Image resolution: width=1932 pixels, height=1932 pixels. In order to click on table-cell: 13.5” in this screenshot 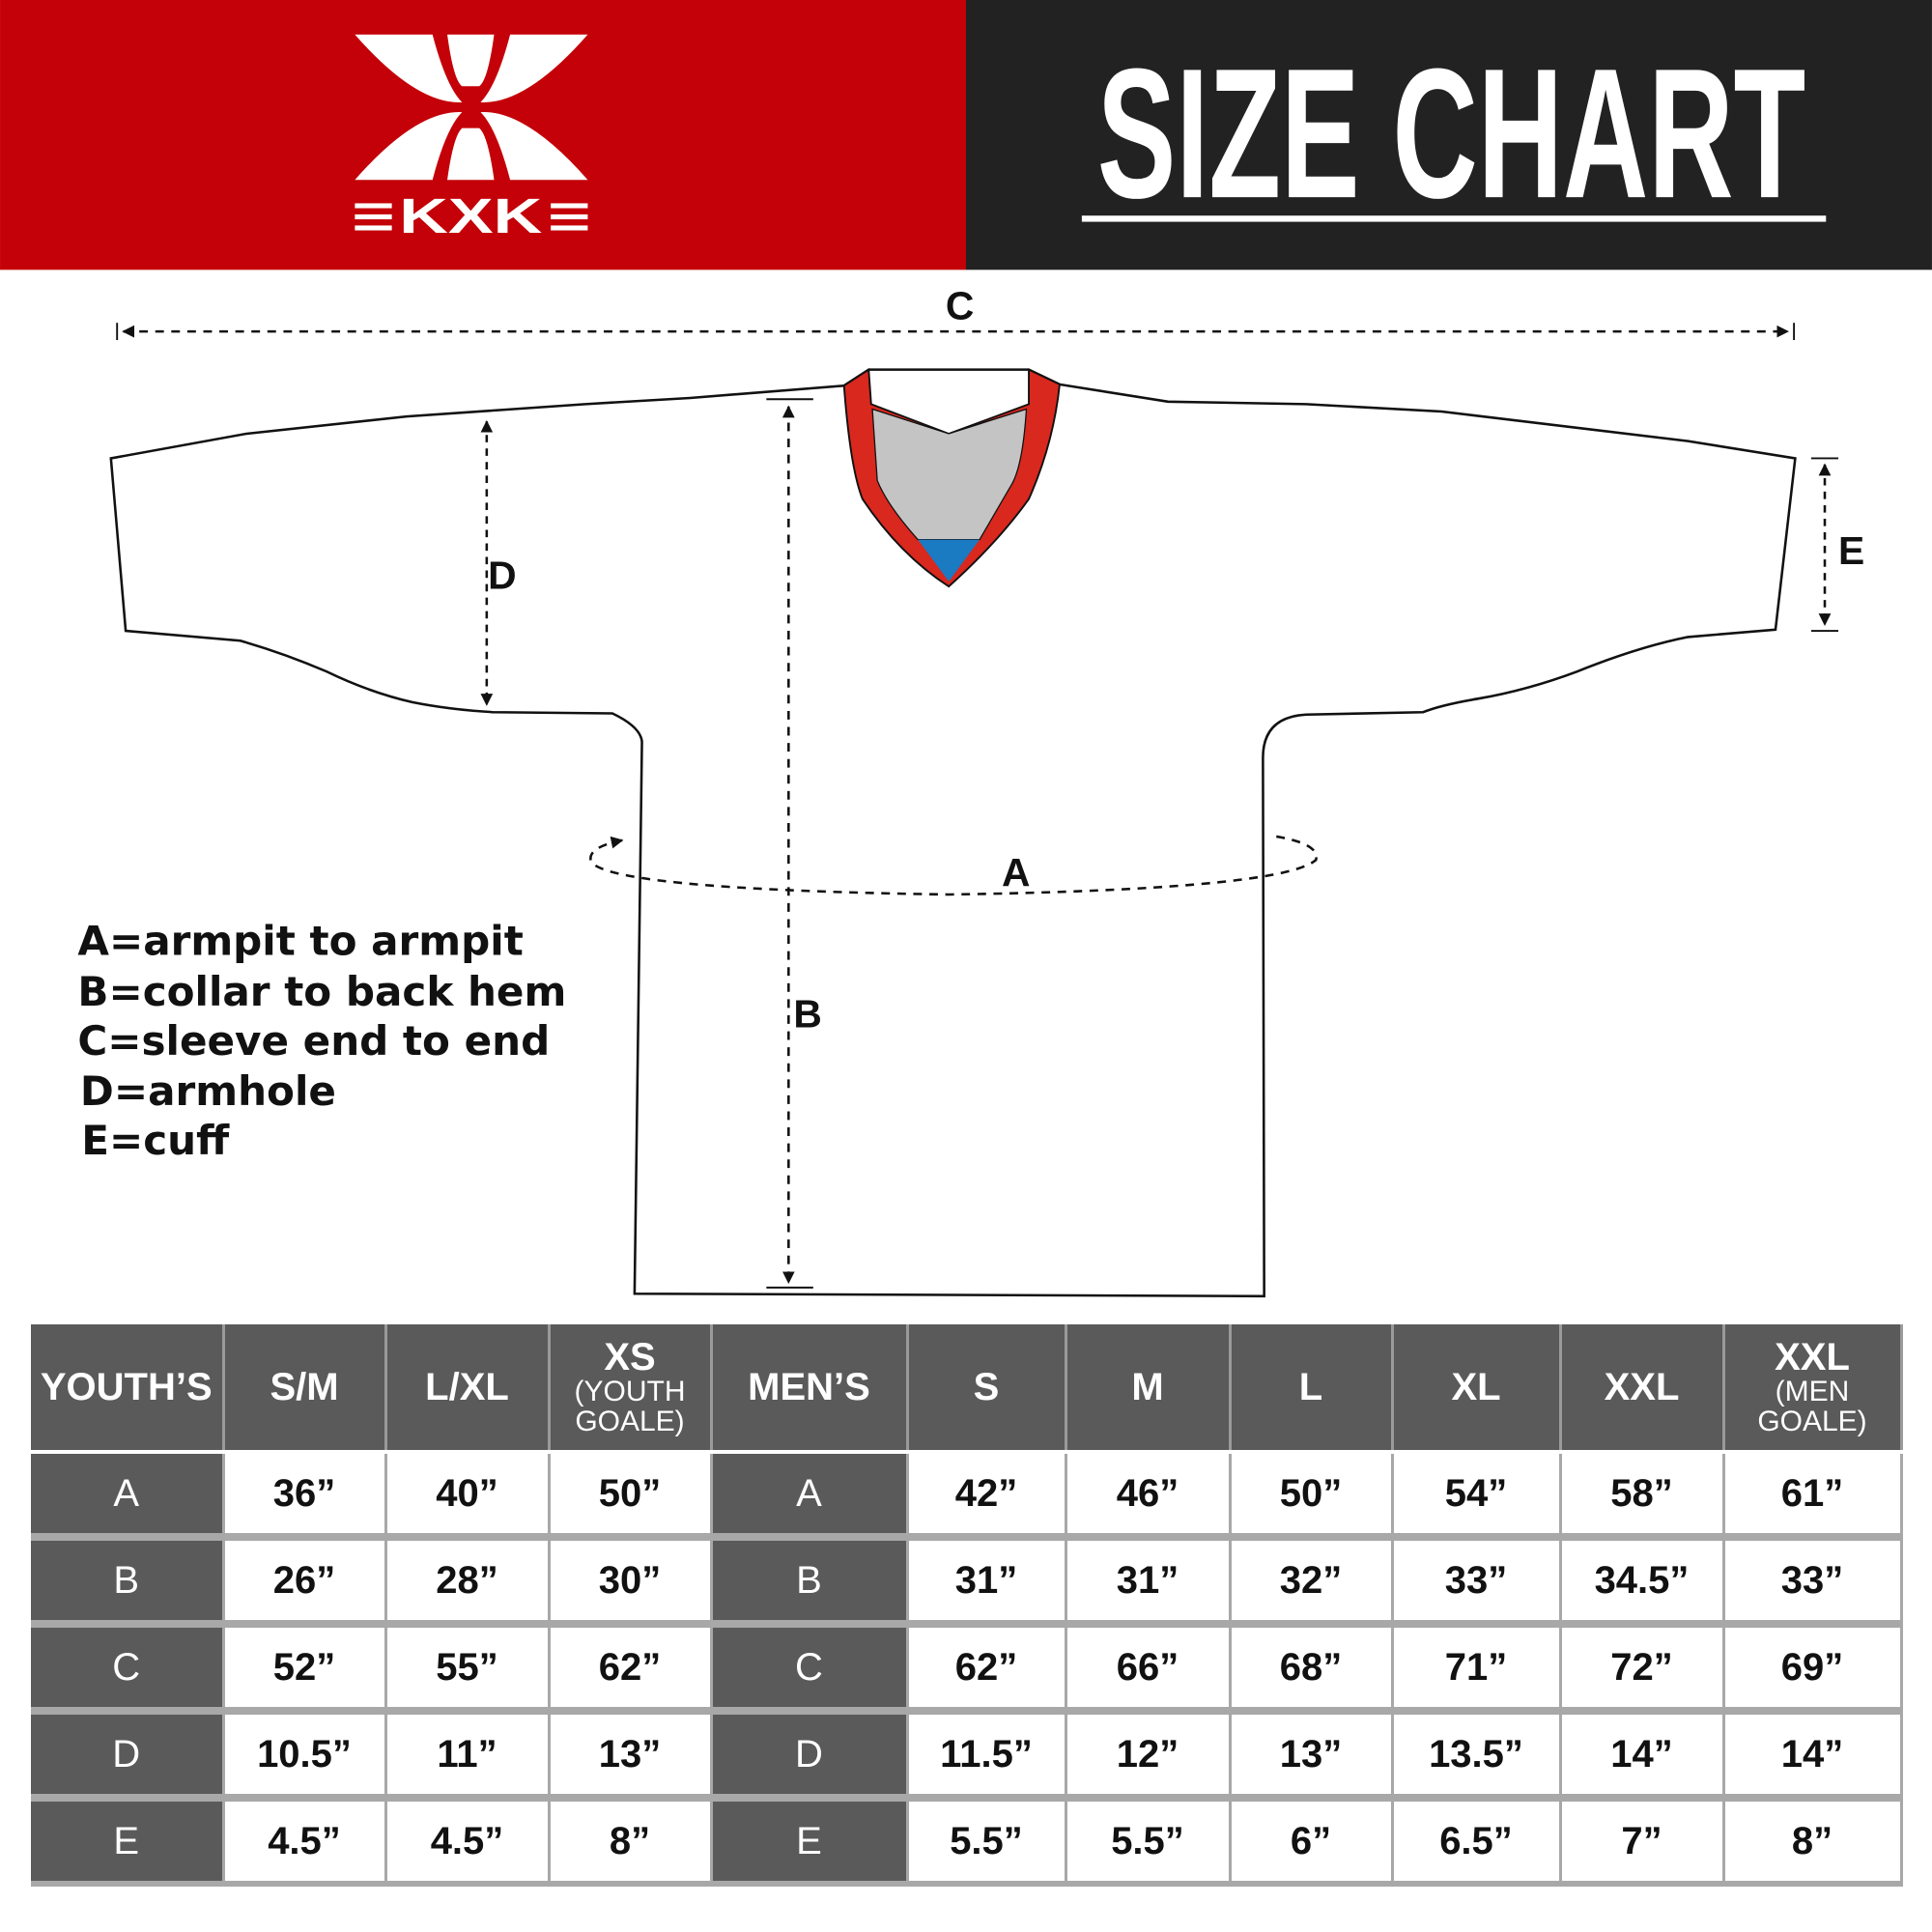, I will do `click(1477, 1752)`.